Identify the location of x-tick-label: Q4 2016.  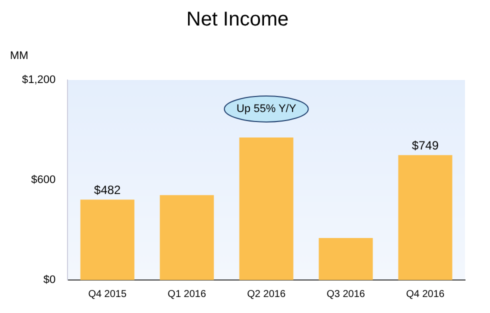
(425, 294).